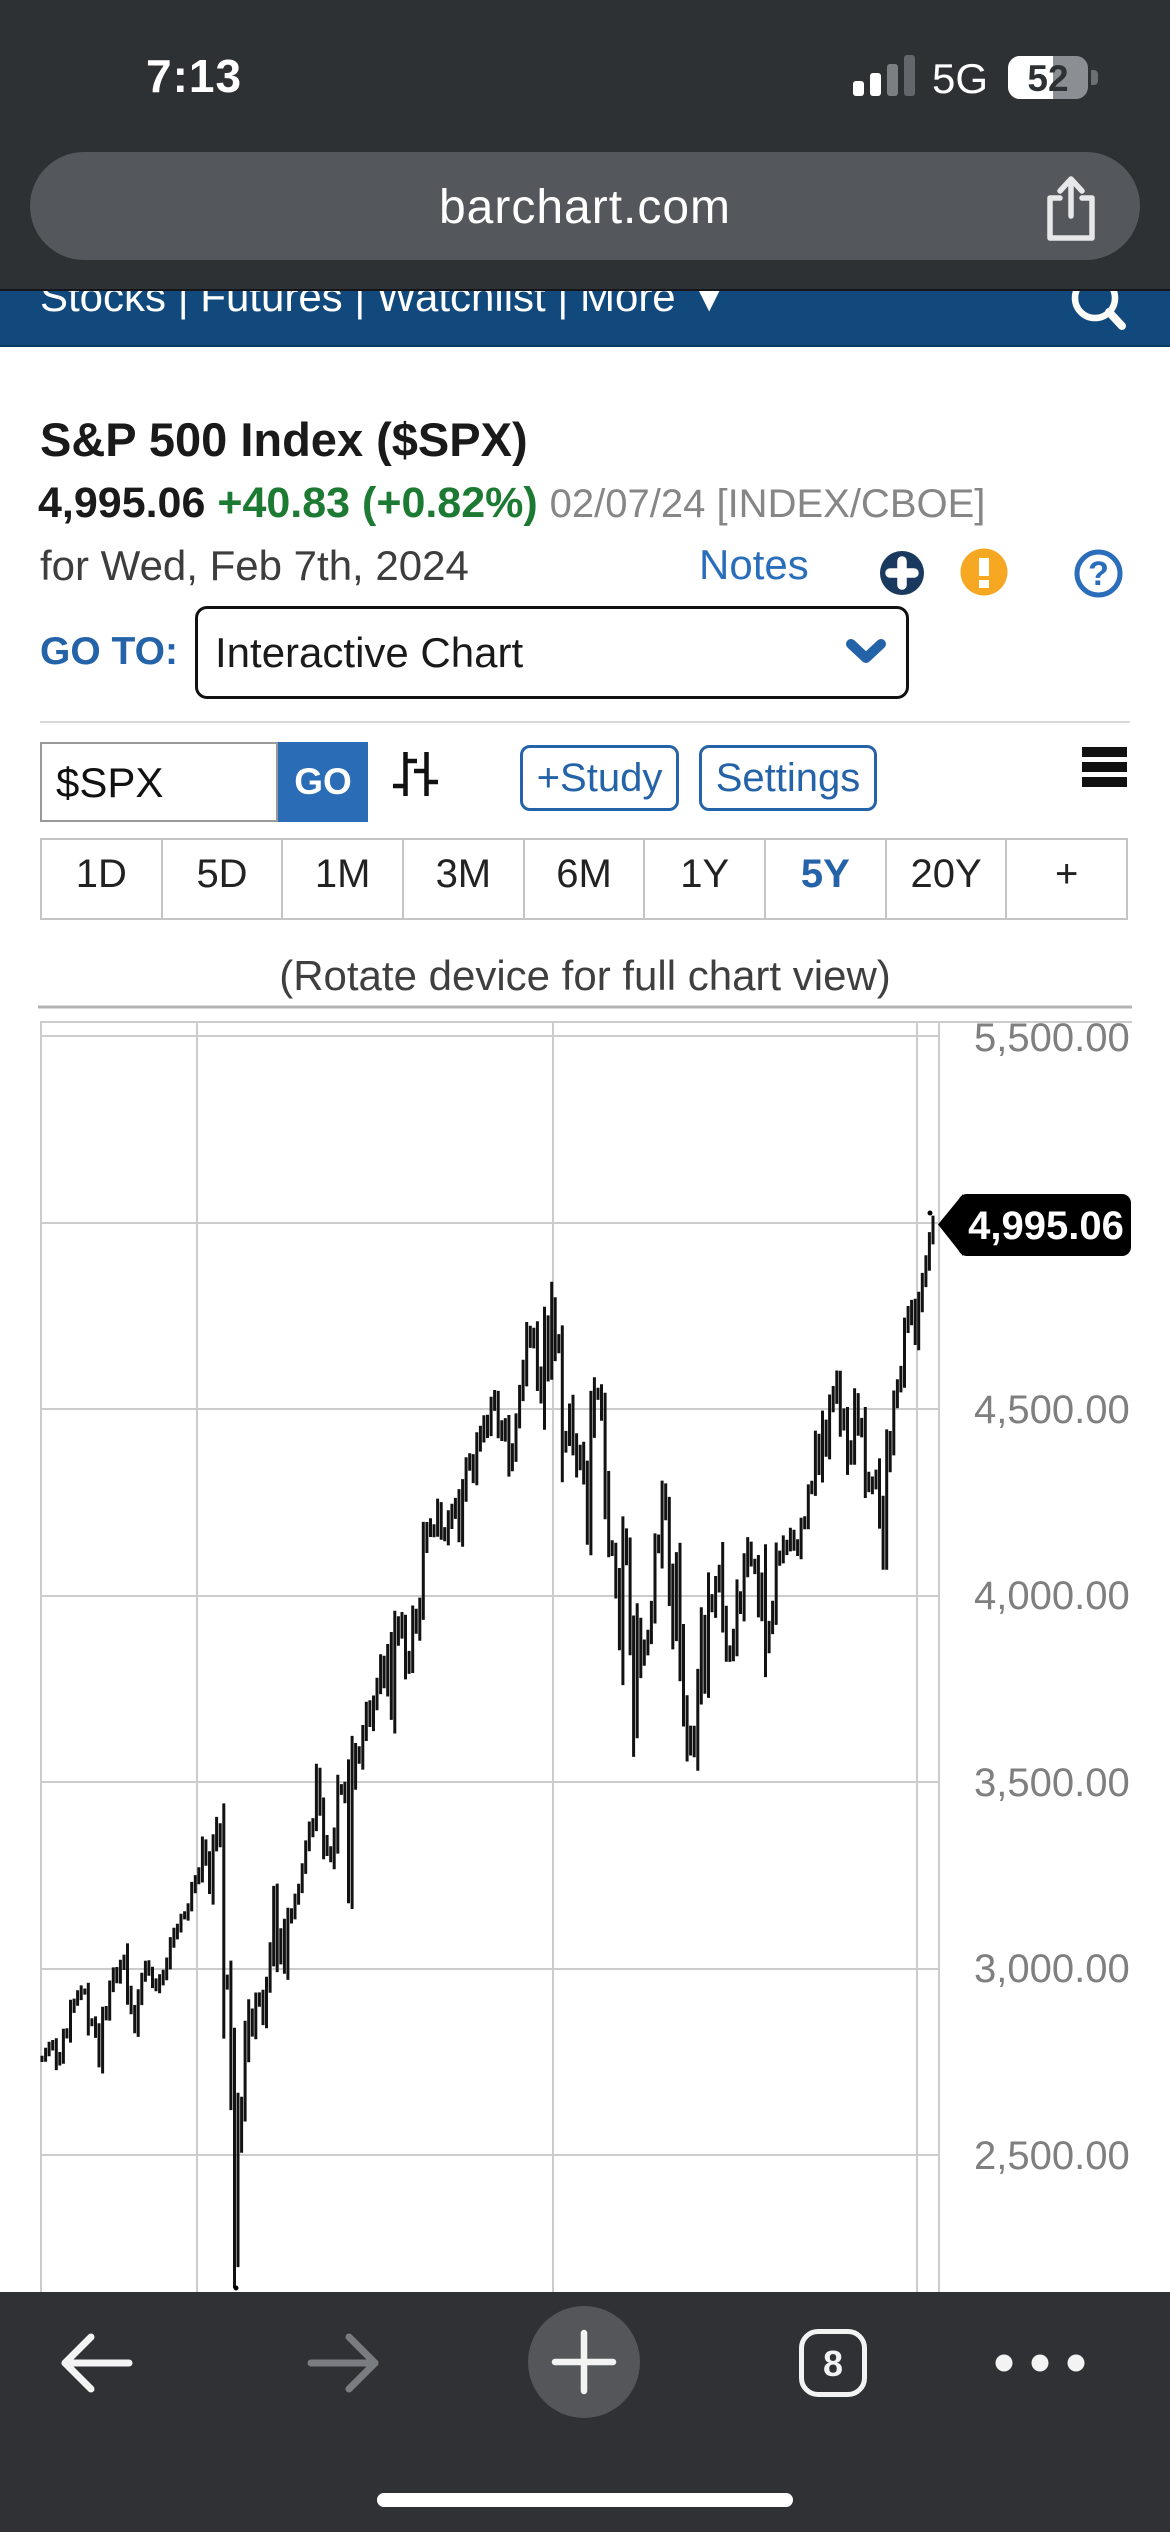 The width and height of the screenshot is (1170, 2532). What do you see at coordinates (1052, 2156) in the screenshot?
I see `svg-text: 2,500.00` at bounding box center [1052, 2156].